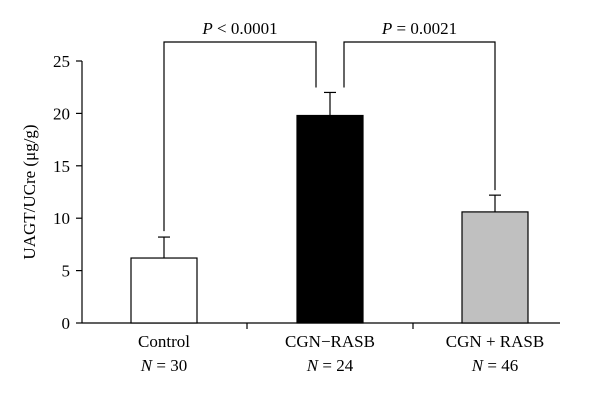 This screenshot has width=600, height=407. Describe the element at coordinates (66, 271) in the screenshot. I see `y-tick-label: 5` at that location.